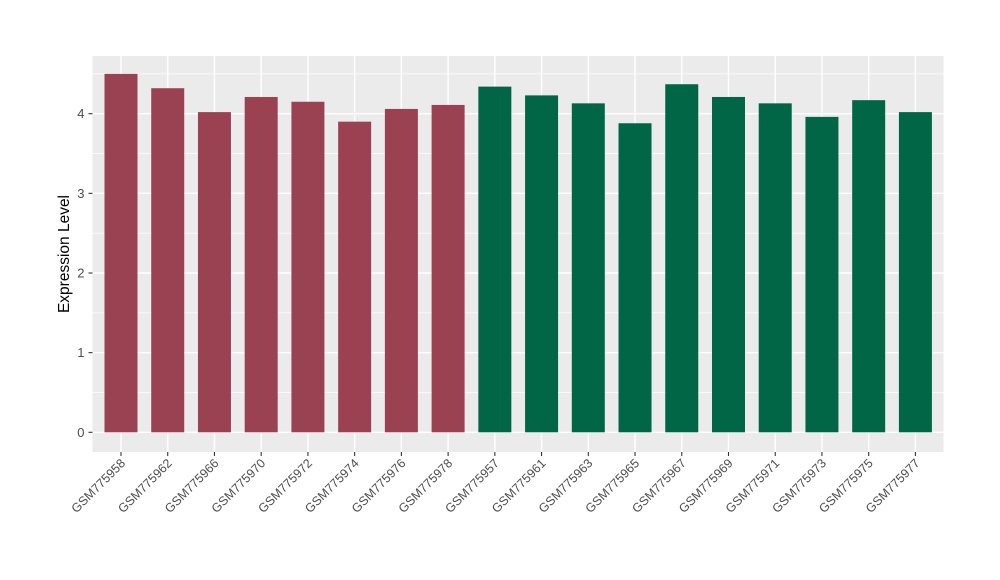 Image resolution: width=1000 pixels, height=580 pixels. I want to click on bar-GSM775958, so click(121, 253).